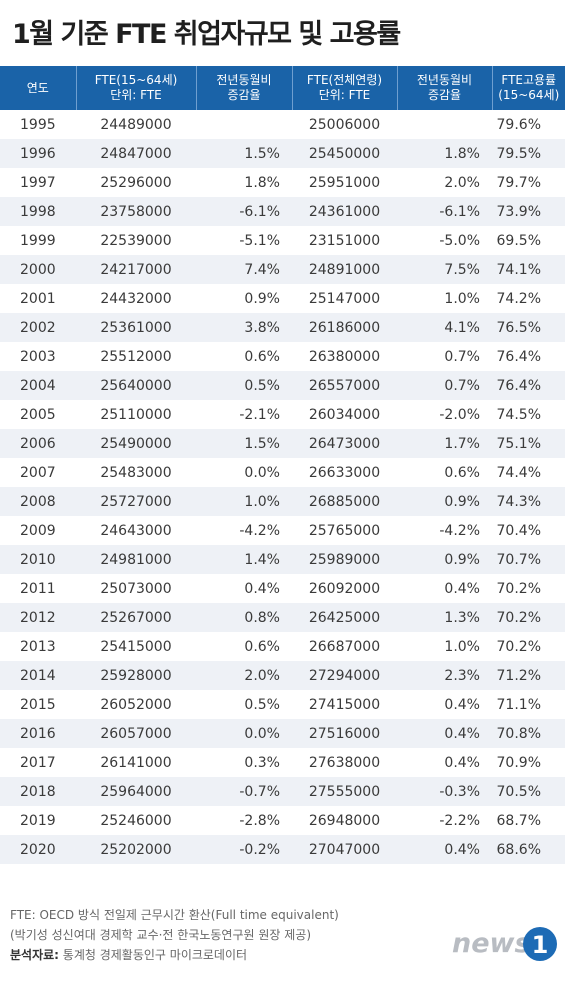  I want to click on table-row: 2003 25512000 0.6% 26380000 0.7% 76.4%, so click(282, 356).